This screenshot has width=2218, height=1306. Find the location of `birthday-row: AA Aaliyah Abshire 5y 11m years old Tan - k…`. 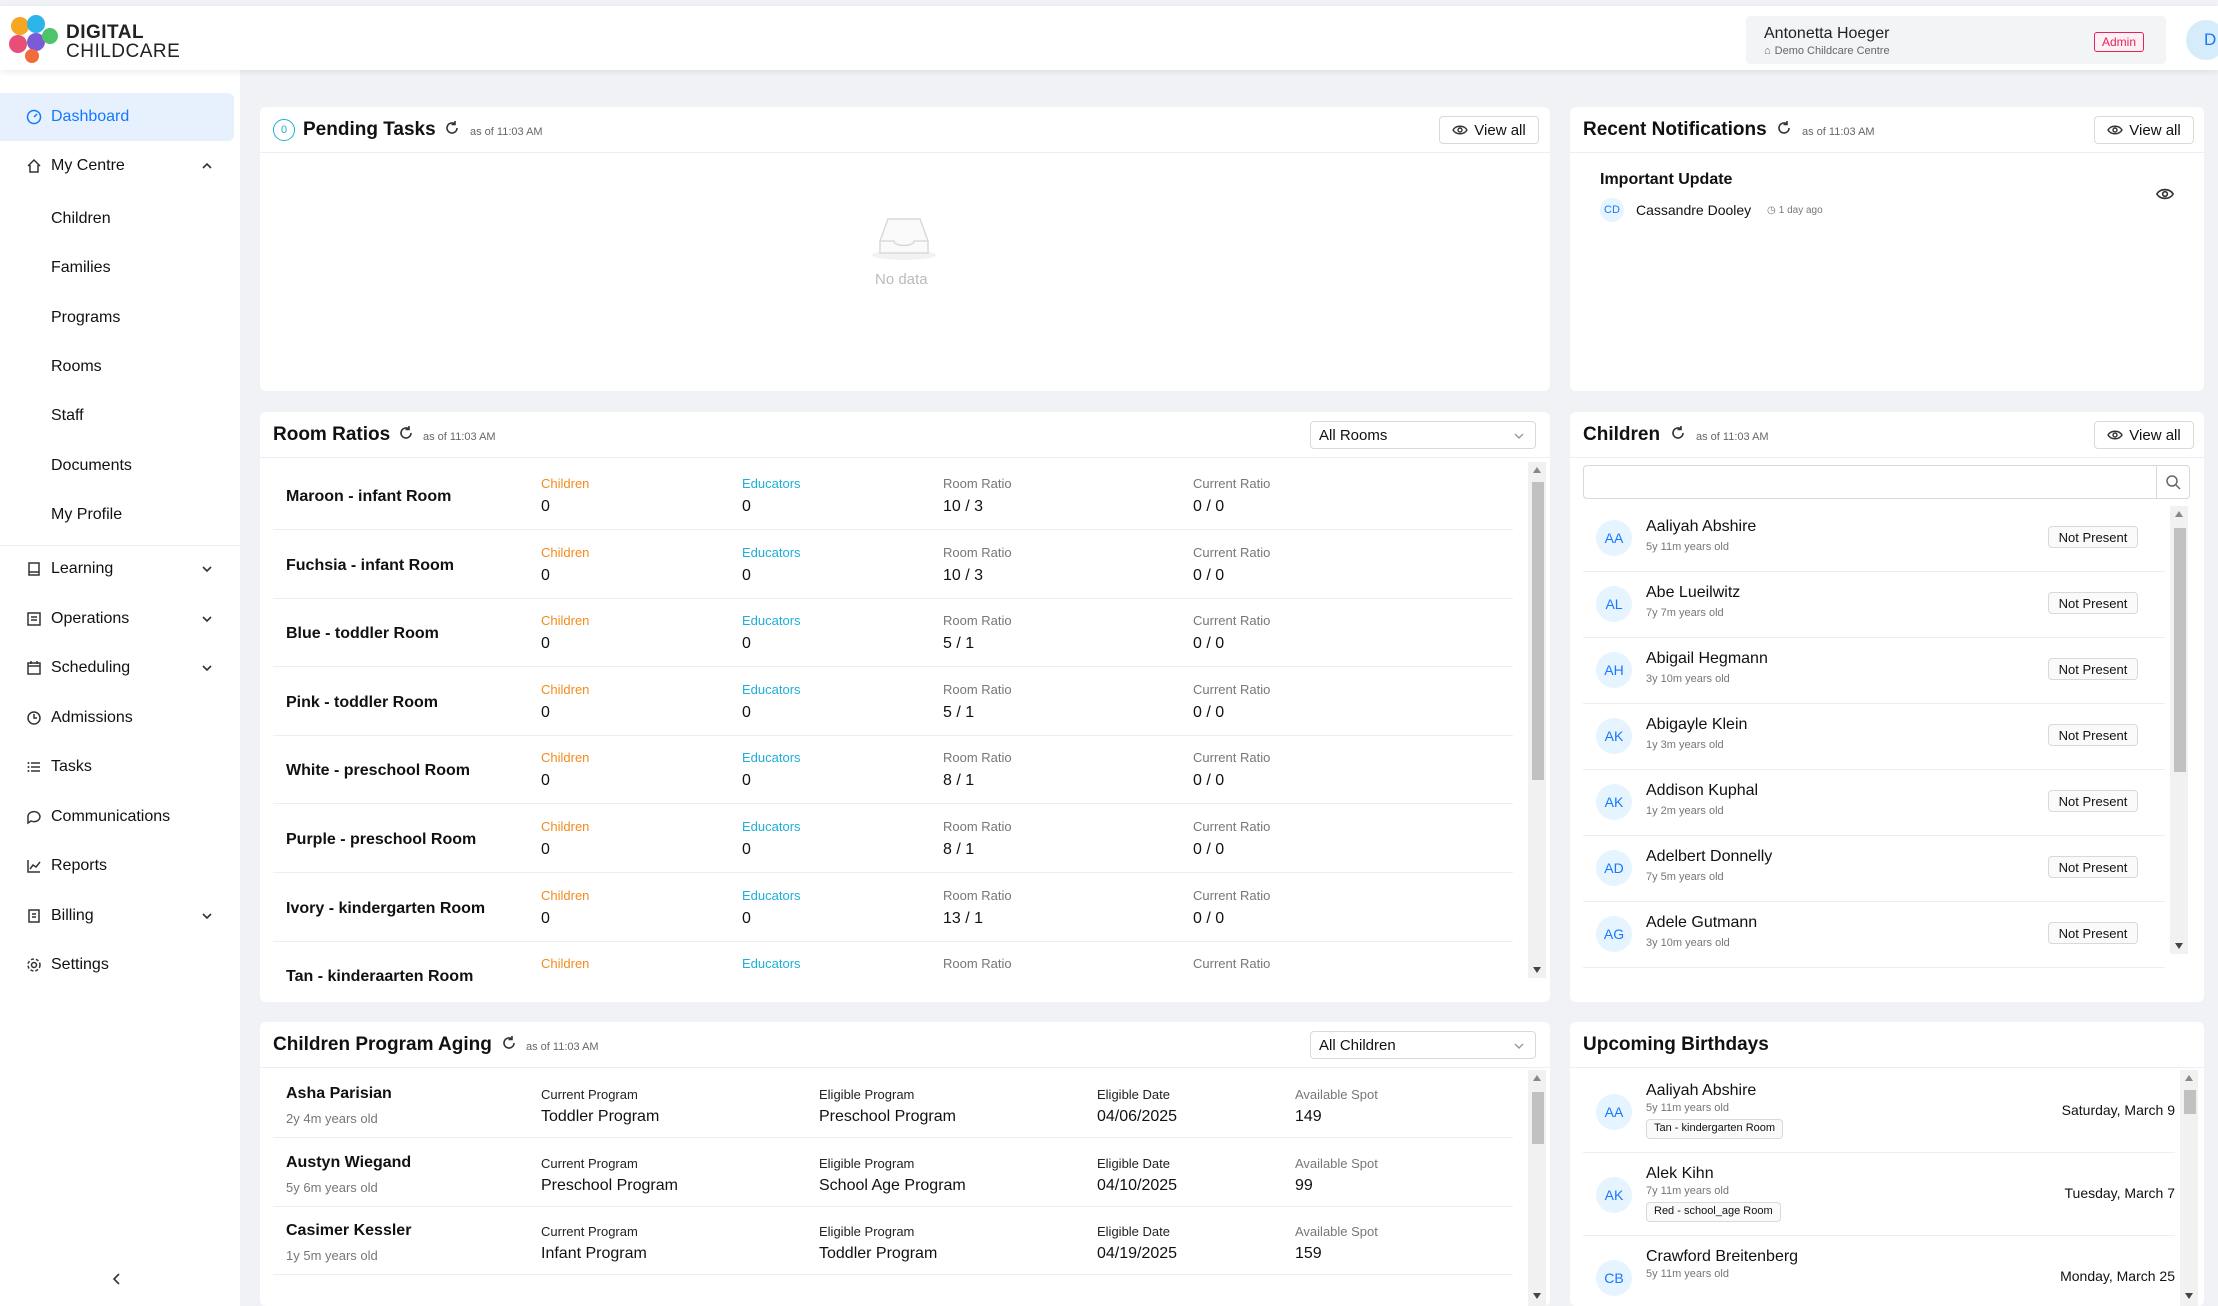

birthday-row: AA Aaliyah Abshire 5y 11m years old Tan - k… is located at coordinates (1879, 1111).